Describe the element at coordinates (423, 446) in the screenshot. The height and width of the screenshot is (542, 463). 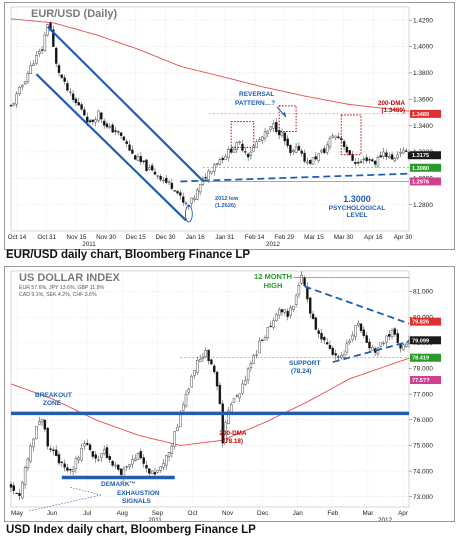
I see `y-tick-label: 75.000` at that location.